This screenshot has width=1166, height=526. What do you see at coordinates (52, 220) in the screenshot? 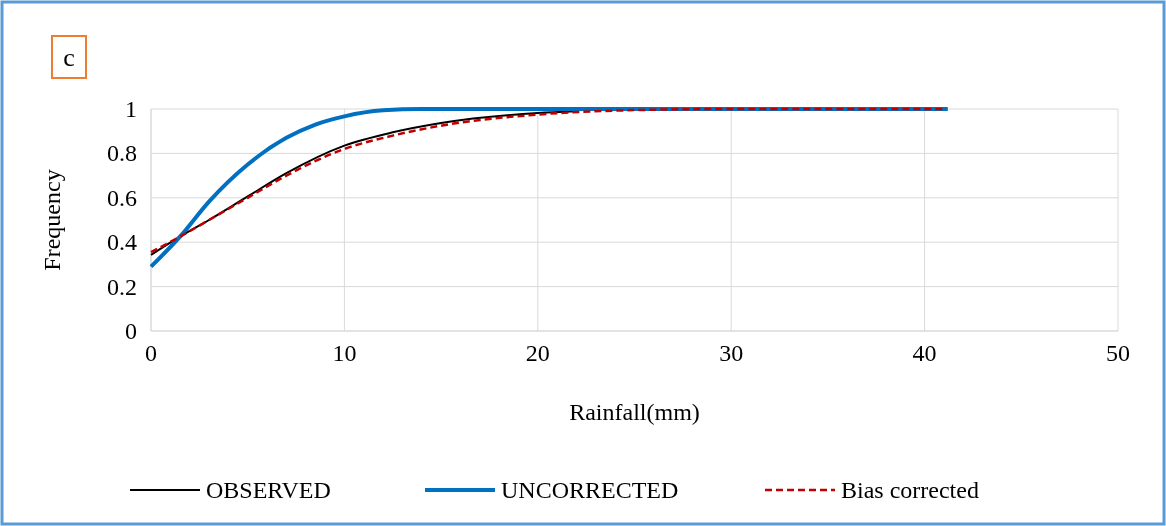
I see `y-axis-title: Frequency` at bounding box center [52, 220].